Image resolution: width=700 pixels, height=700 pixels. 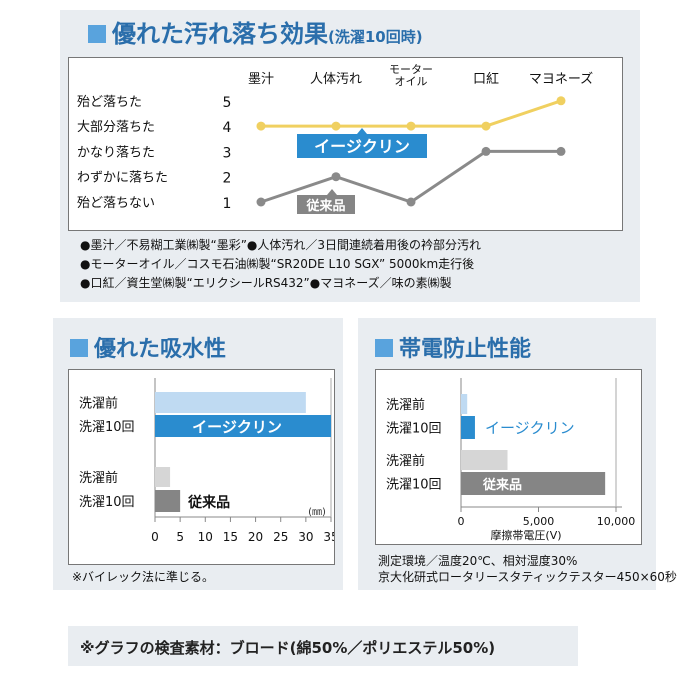 What do you see at coordinates (227, 103) in the screenshot?
I see `y-level-value: 5` at bounding box center [227, 103].